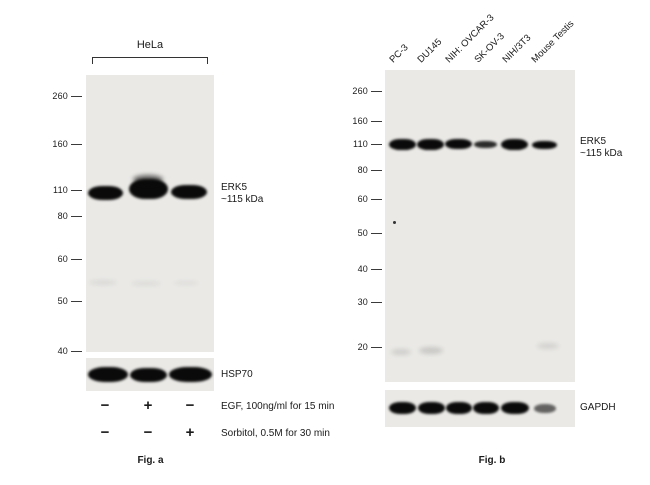 This screenshot has height=485, width=650. Describe the element at coordinates (356, 302) in the screenshot. I see `mw-marker-row: 30` at that location.